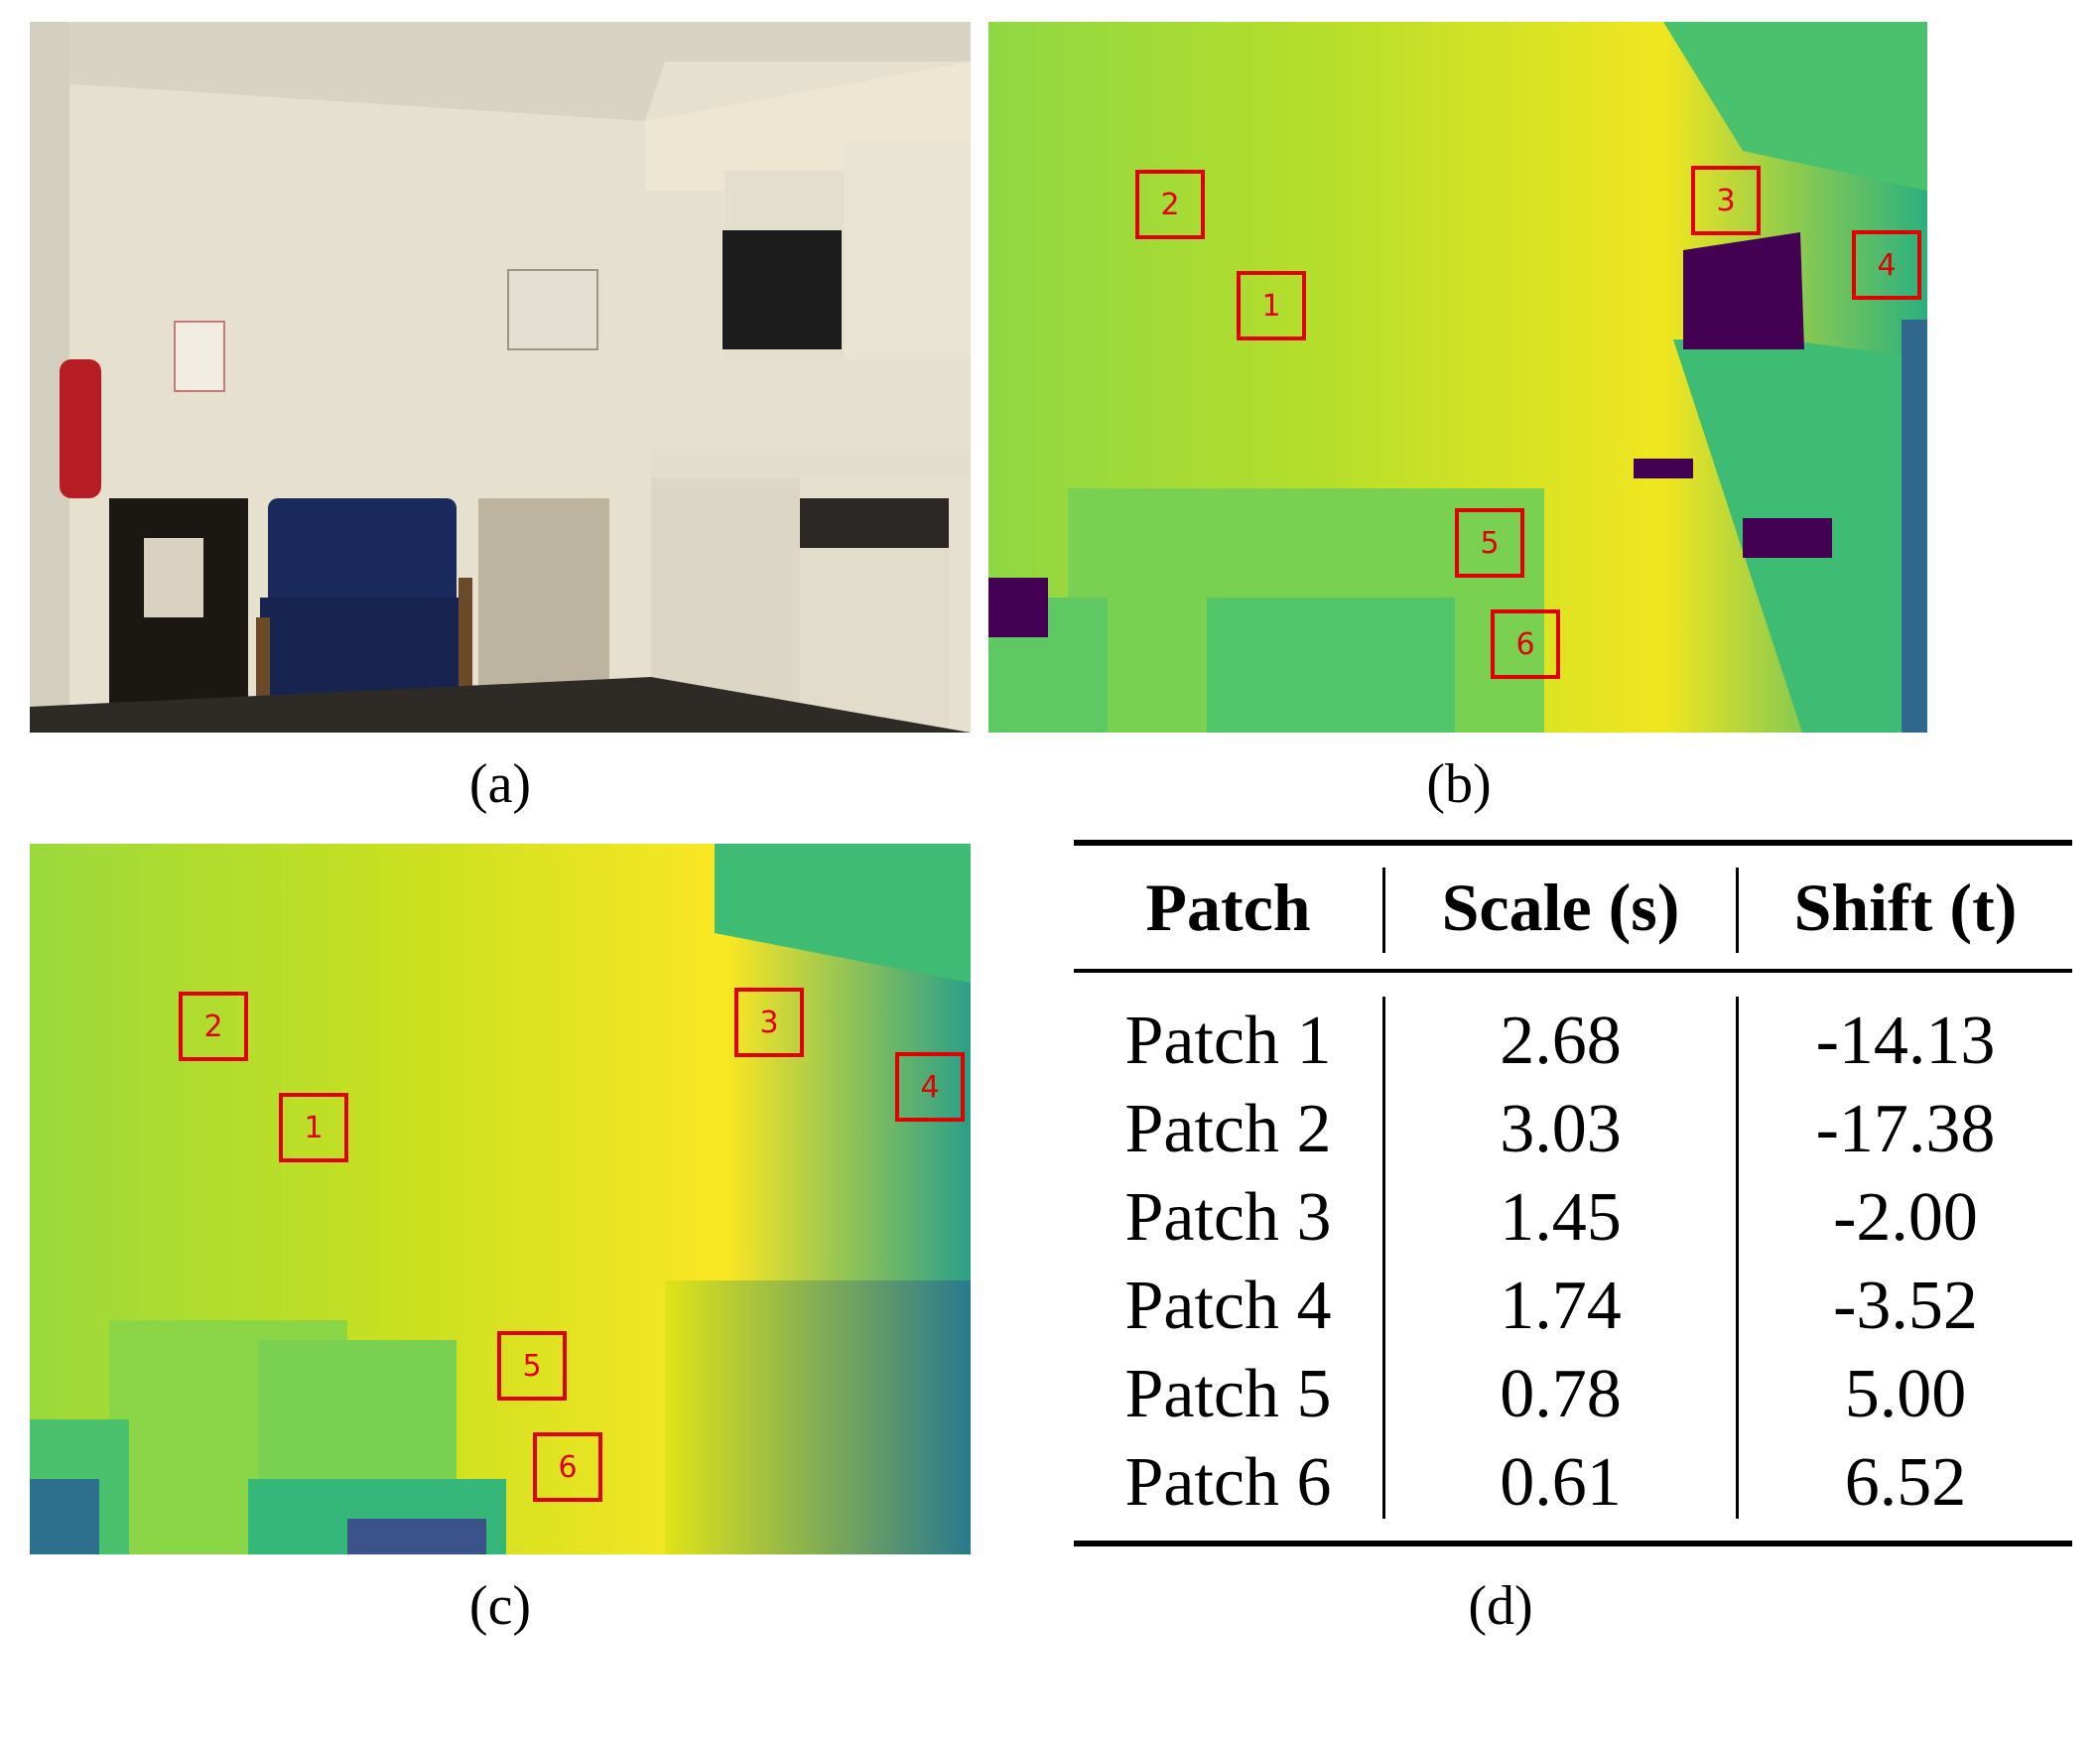  I want to click on scale-value: 0.78, so click(1561, 1394).